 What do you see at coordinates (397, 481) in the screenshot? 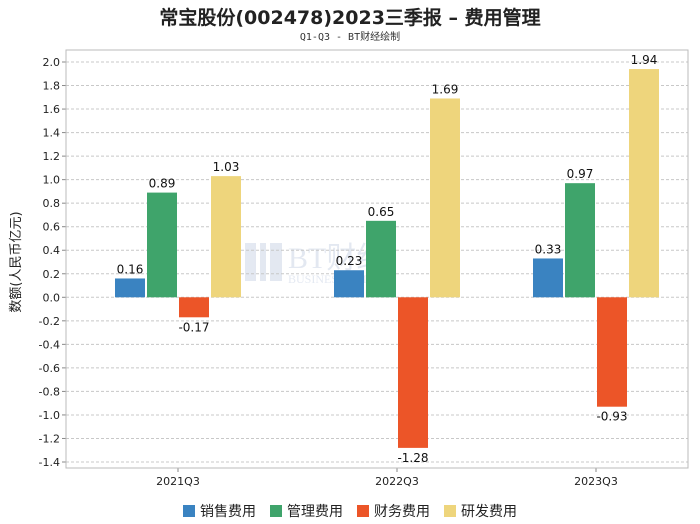
I see `x-tick-label: 2022Q3` at bounding box center [397, 481].